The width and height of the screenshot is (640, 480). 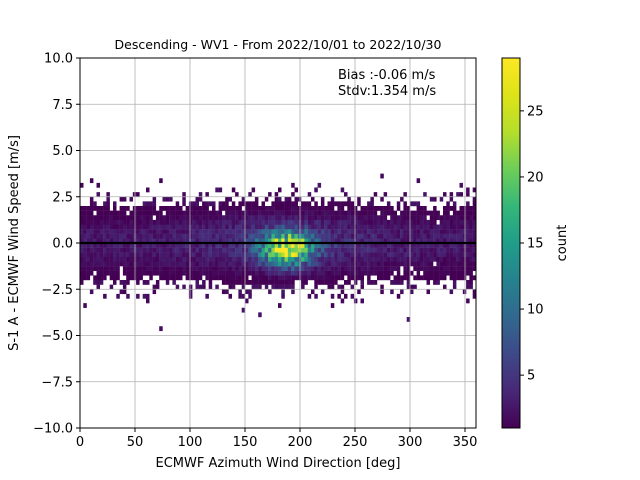 I want to click on bias-annotation: Bias :-0.06 m/s, so click(x=387, y=75).